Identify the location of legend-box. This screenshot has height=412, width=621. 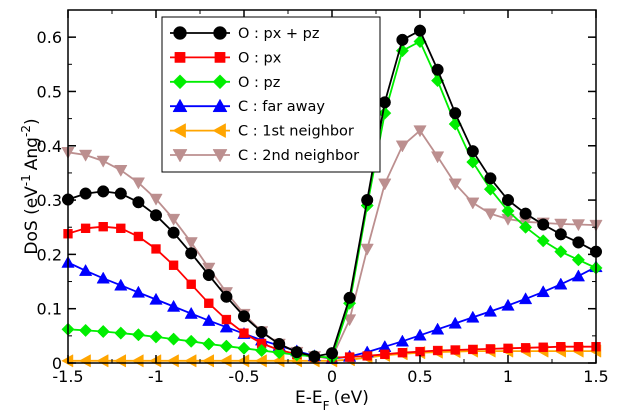
(271, 94).